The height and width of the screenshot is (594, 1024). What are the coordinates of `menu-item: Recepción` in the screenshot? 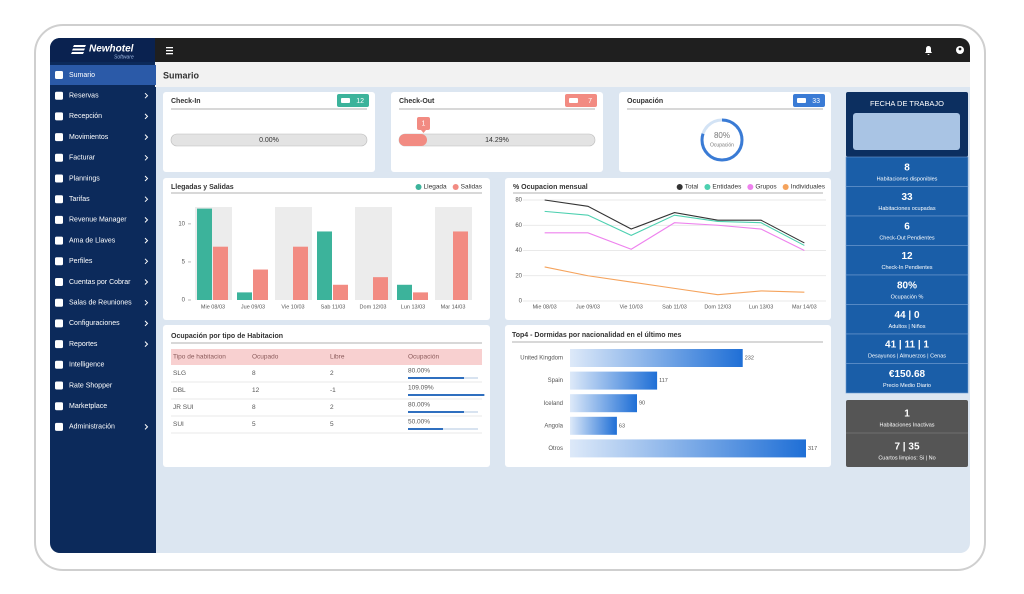 It's located at (85, 116).